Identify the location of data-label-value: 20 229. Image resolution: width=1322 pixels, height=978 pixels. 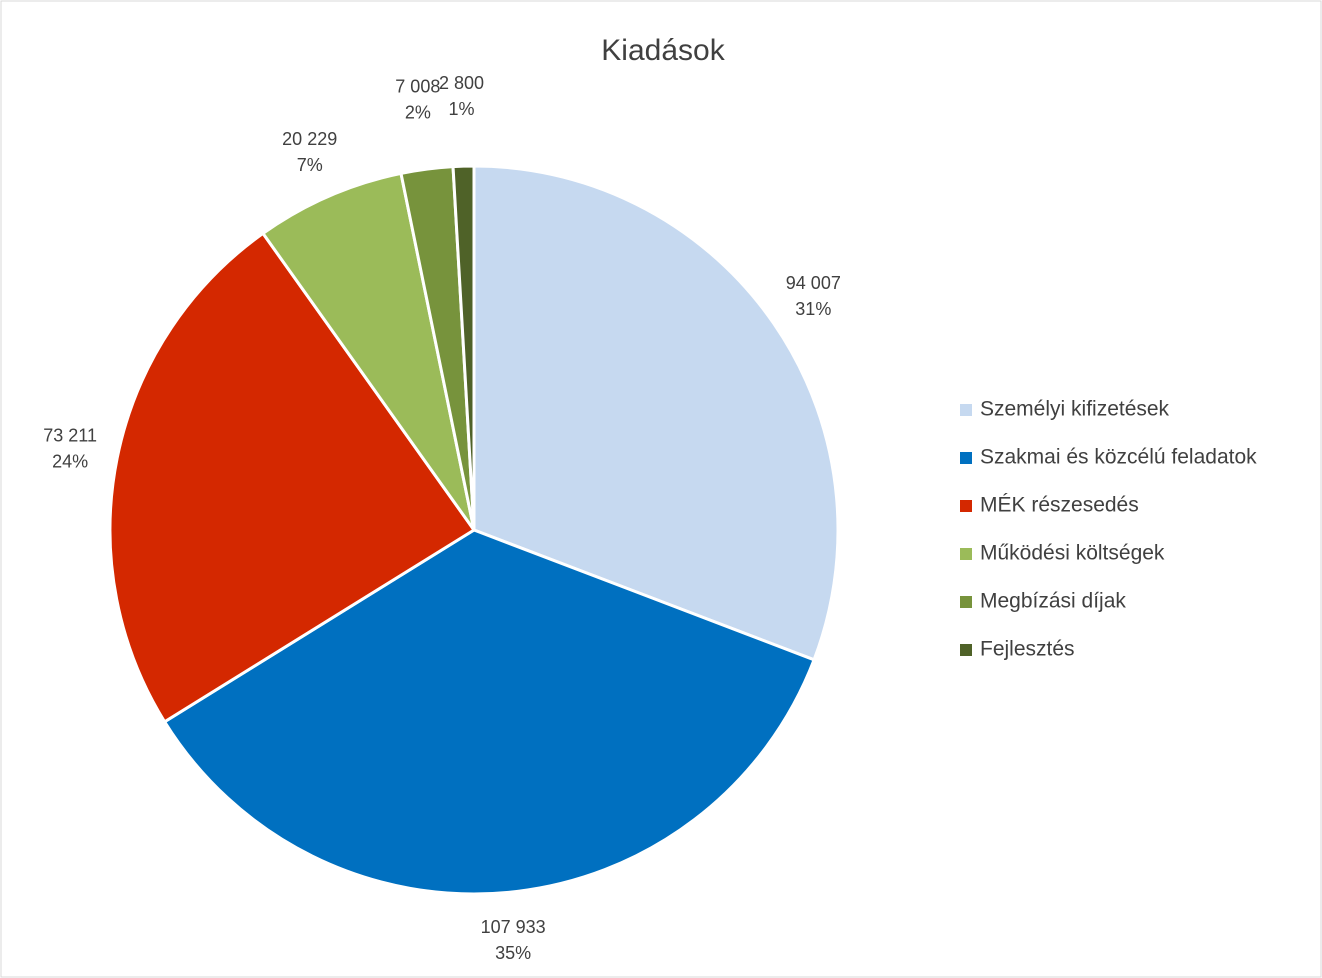
(309, 139).